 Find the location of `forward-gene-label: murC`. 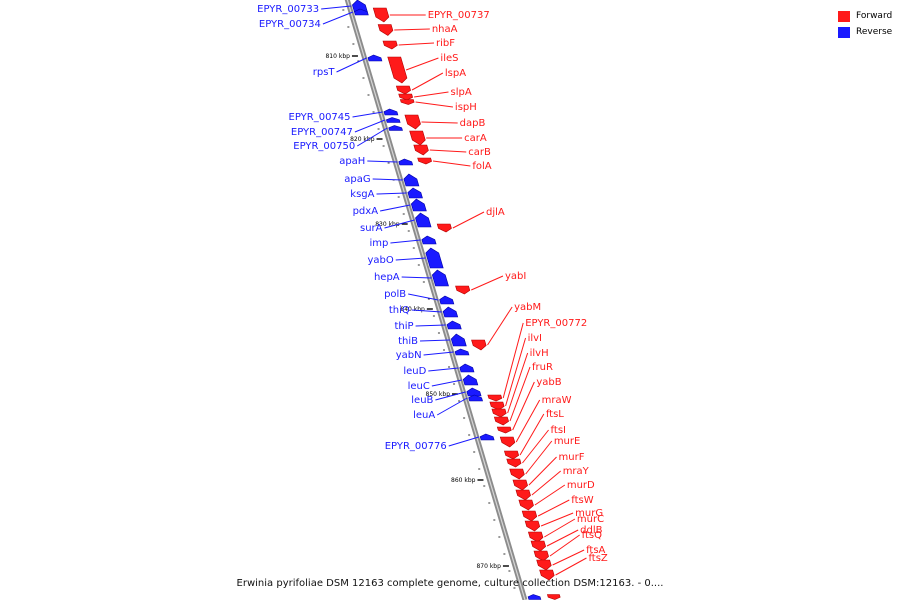

forward-gene-label: murC is located at coordinates (590, 519).